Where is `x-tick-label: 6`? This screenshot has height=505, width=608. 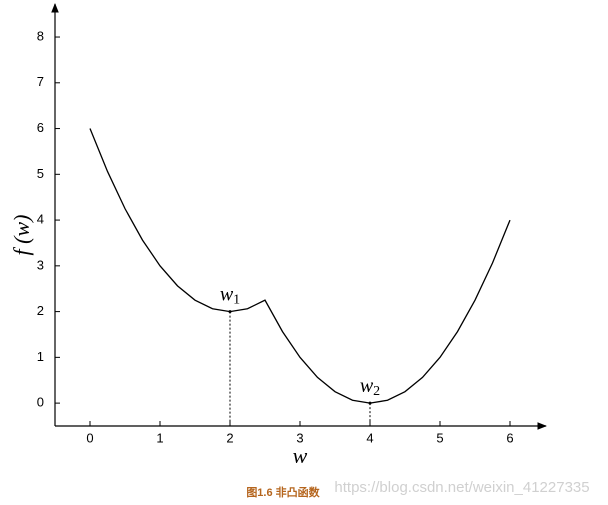
x-tick-label: 6 is located at coordinates (509, 437).